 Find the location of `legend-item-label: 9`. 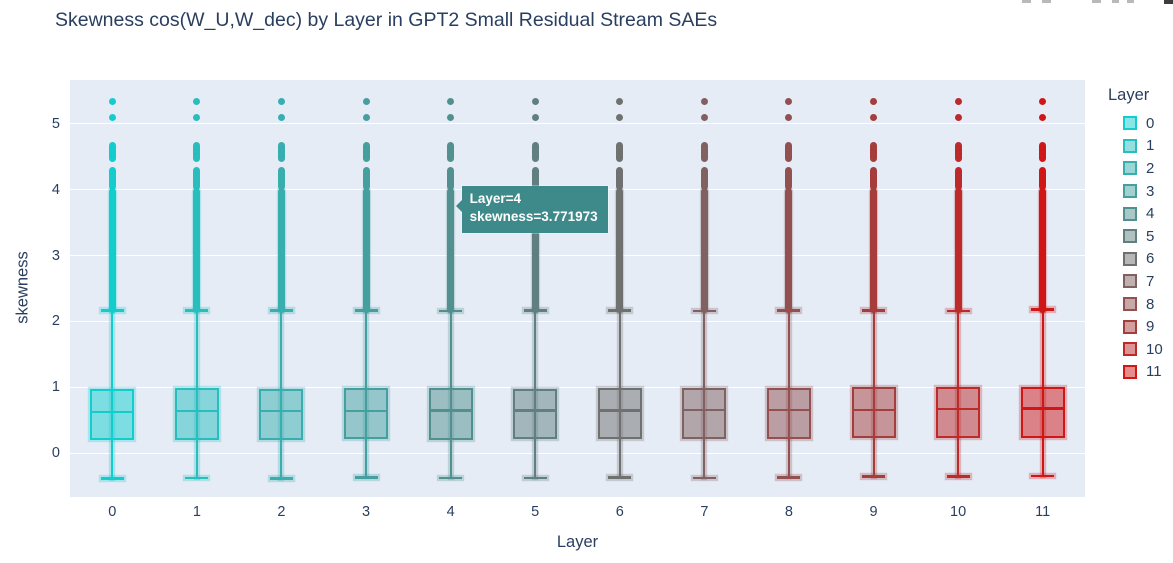

legend-item-label: 9 is located at coordinates (1150, 327).